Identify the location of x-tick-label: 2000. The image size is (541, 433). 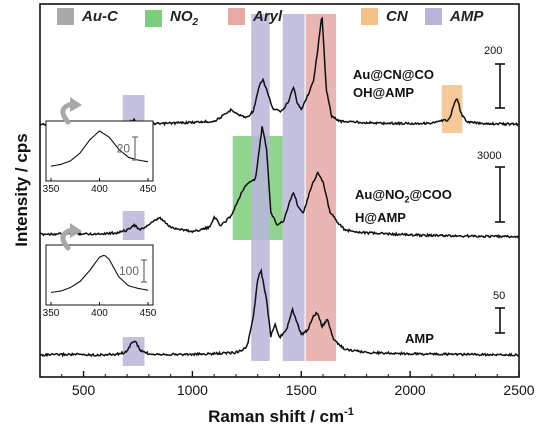
(410, 390).